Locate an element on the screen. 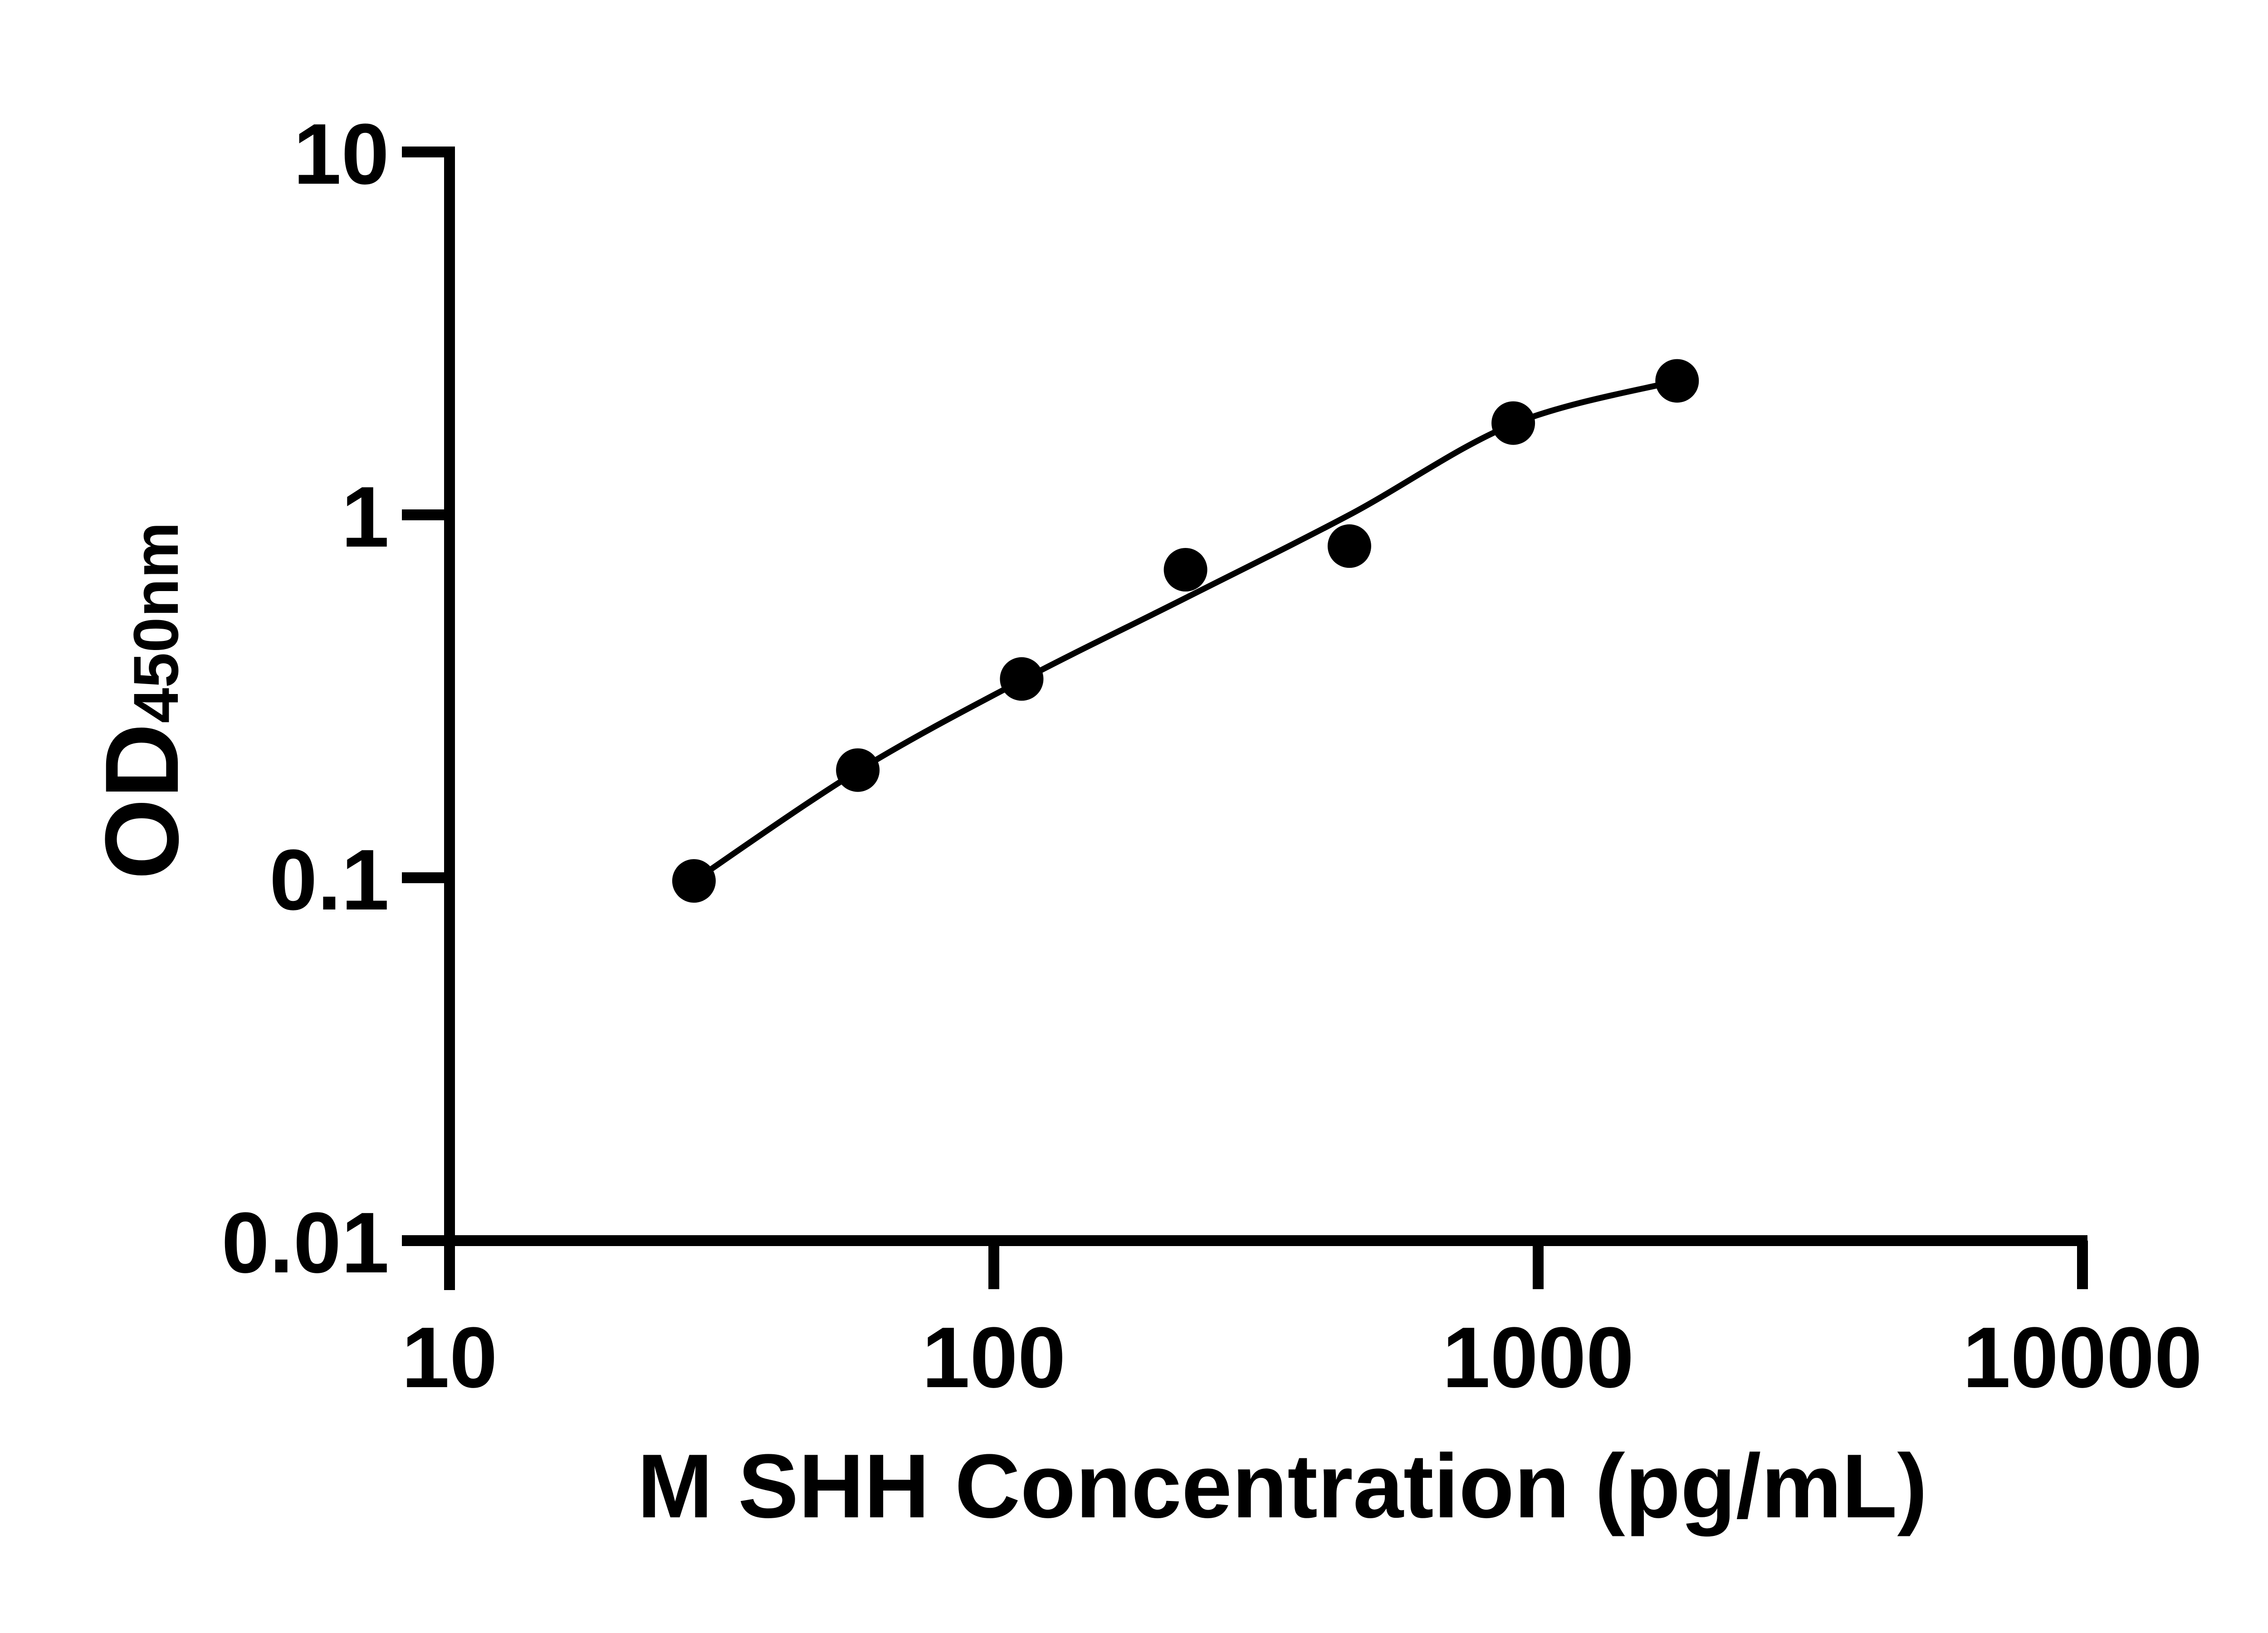 This screenshot has height=1633, width=2268. x-tick-label: 10 is located at coordinates (449, 1358).